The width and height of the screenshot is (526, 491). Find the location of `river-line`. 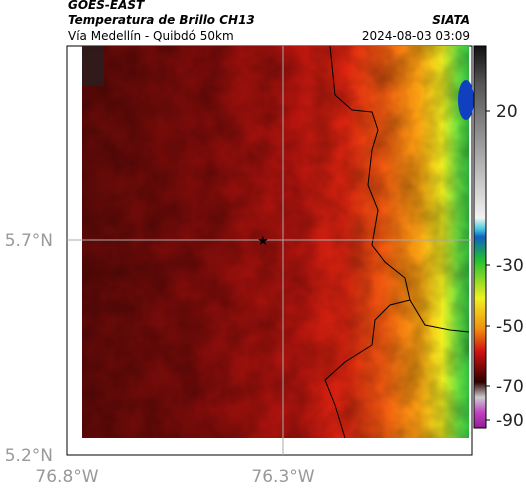

river-line is located at coordinates (367, 369).